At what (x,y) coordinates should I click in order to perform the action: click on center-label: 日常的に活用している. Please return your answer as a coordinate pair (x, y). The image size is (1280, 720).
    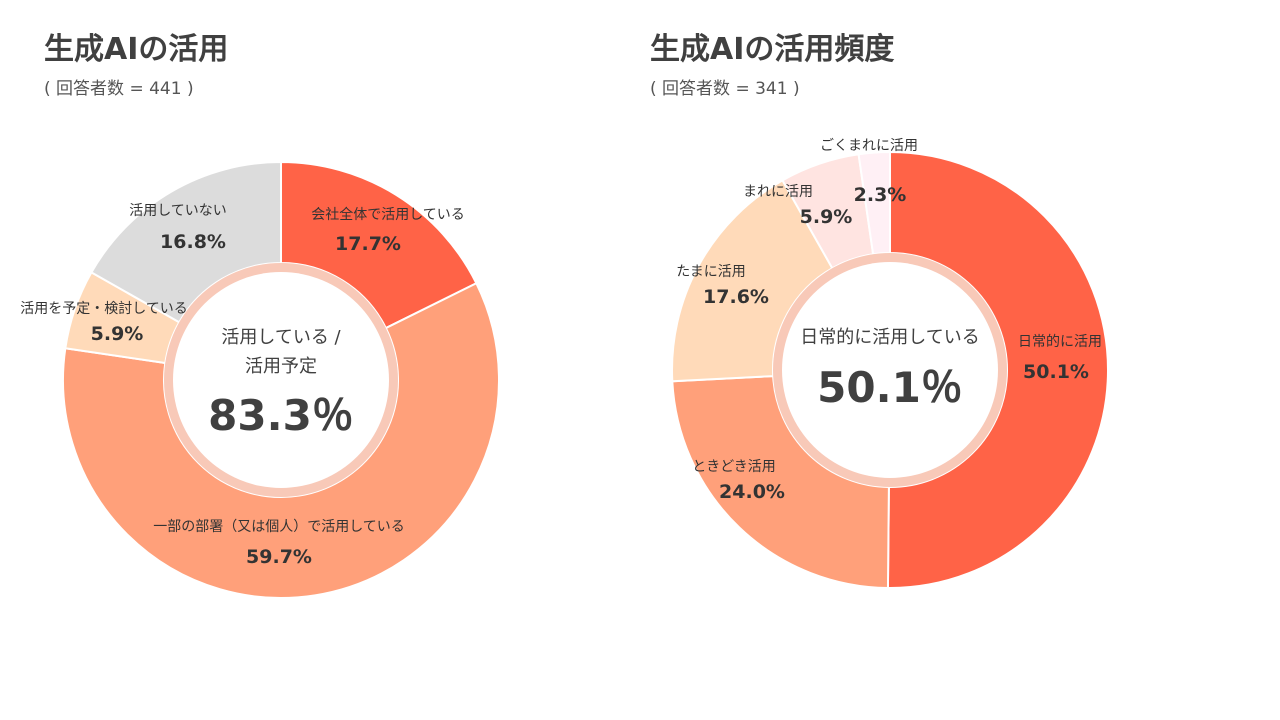
    Looking at the image, I should click on (889, 337).